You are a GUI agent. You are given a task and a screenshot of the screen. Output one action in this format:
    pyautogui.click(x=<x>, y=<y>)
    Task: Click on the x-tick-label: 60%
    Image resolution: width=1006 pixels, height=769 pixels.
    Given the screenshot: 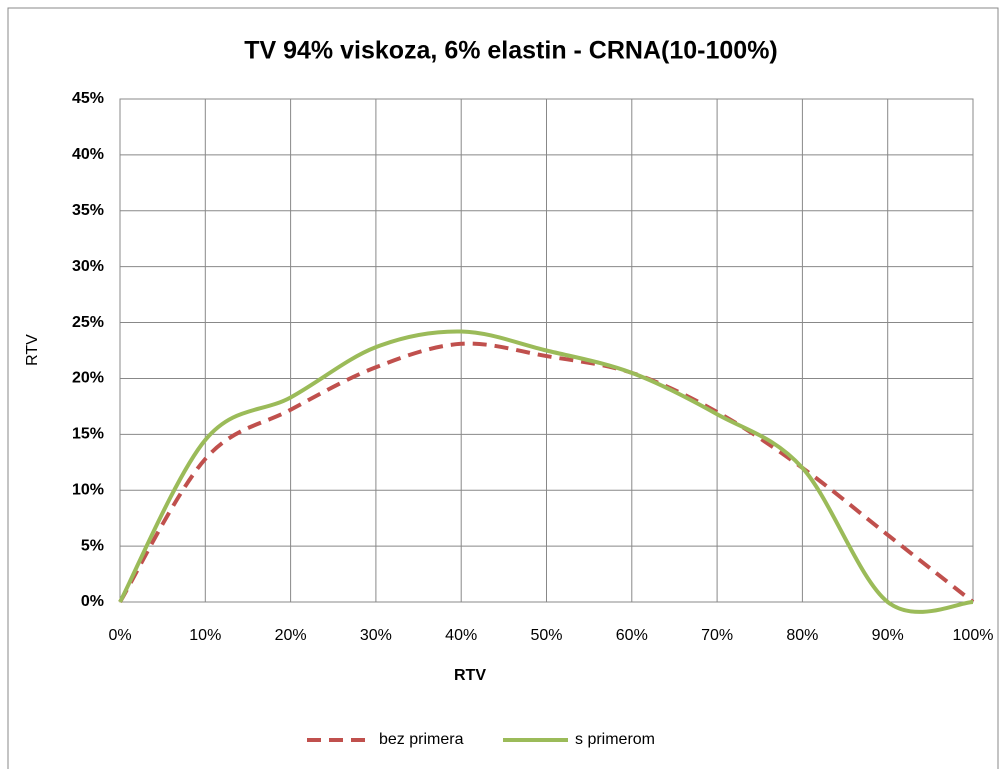 What is the action you would take?
    pyautogui.click(x=632, y=635)
    